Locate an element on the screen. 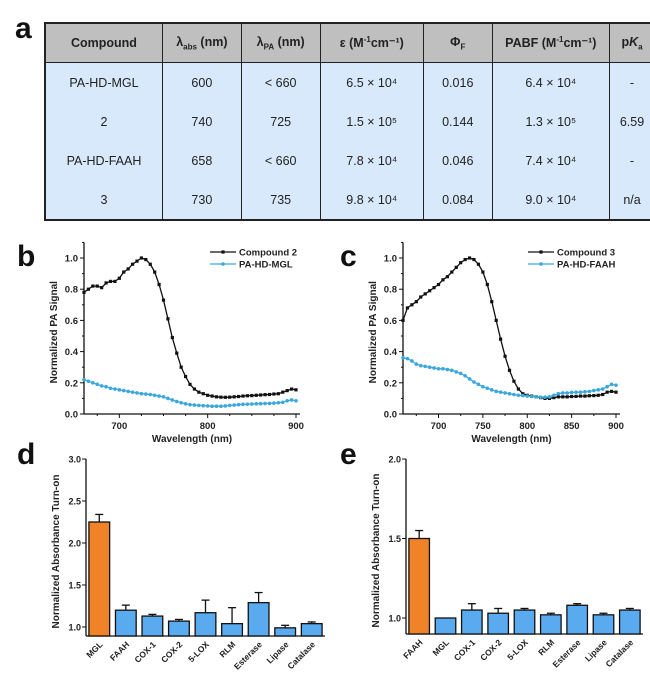  table-cell: 658 is located at coordinates (201, 160).